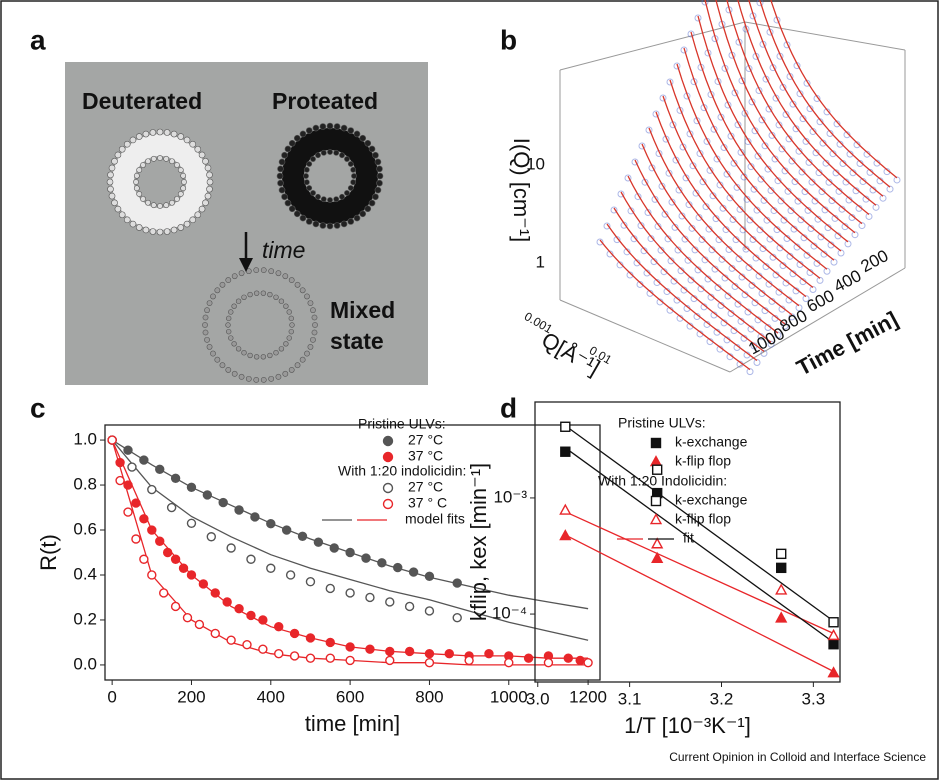 Image resolution: width=939 pixels, height=780 pixels. What do you see at coordinates (875, 261) in the screenshot?
I see `b-tick-label: 200` at bounding box center [875, 261].